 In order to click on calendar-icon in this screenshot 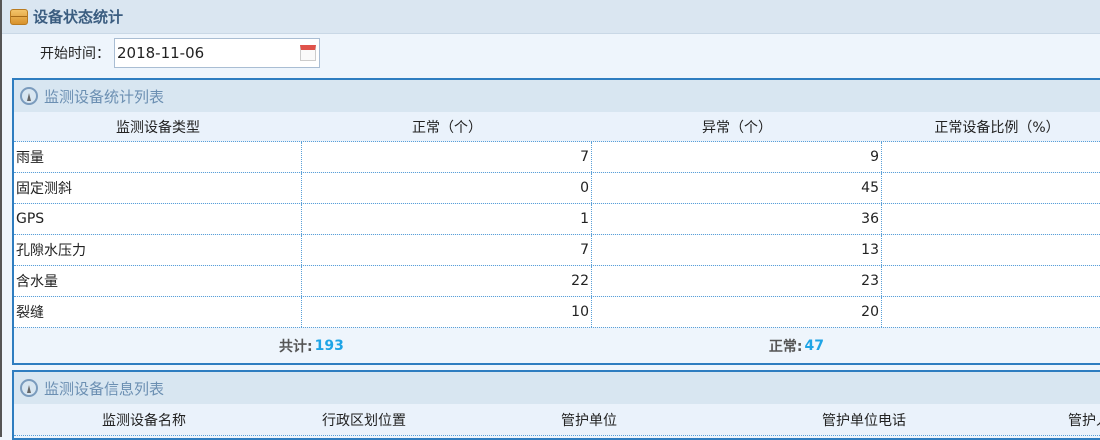, I will do `click(308, 53)`.